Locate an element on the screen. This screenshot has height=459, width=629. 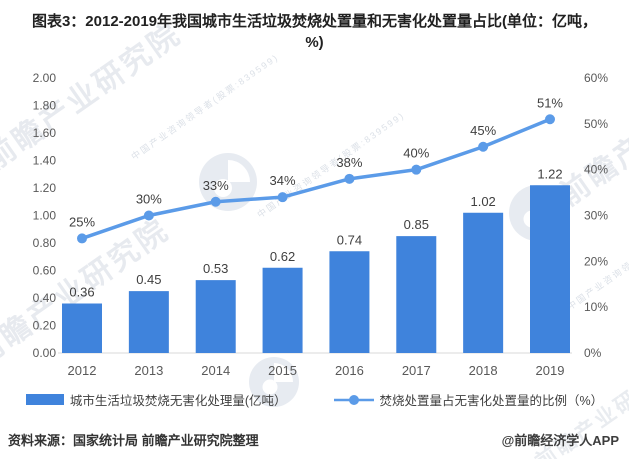
x-axis-label-2017: 2017 is located at coordinates (416, 370).